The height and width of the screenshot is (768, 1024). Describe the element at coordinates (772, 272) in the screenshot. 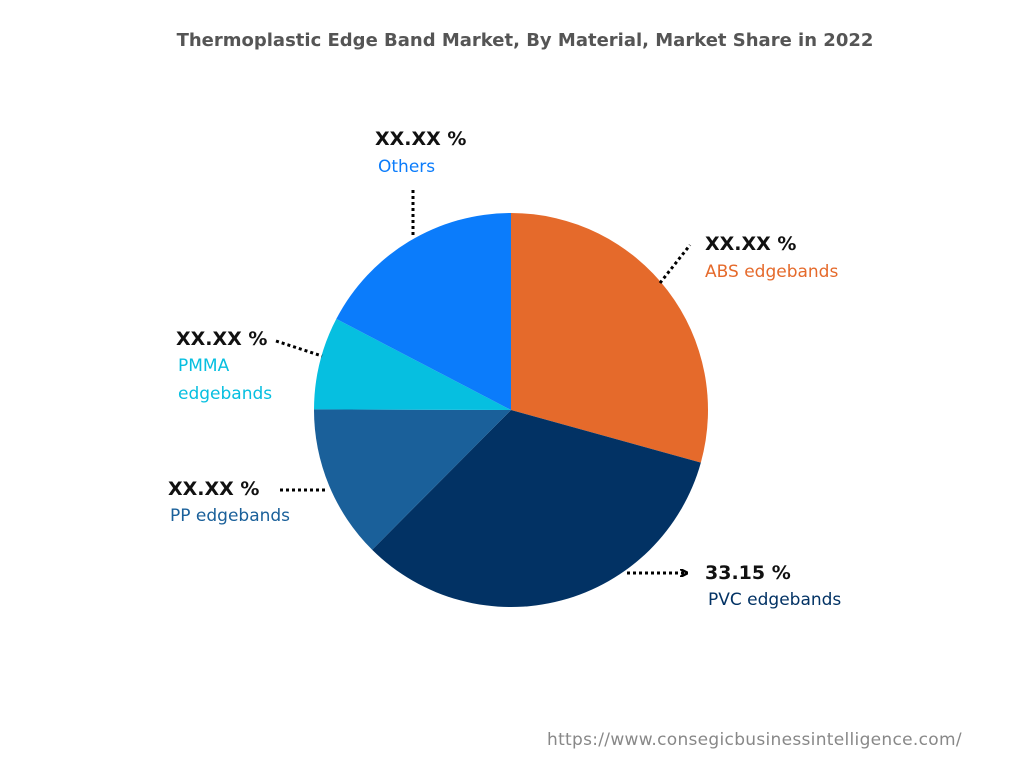

I see `category-label: ABS edgebands` at that location.